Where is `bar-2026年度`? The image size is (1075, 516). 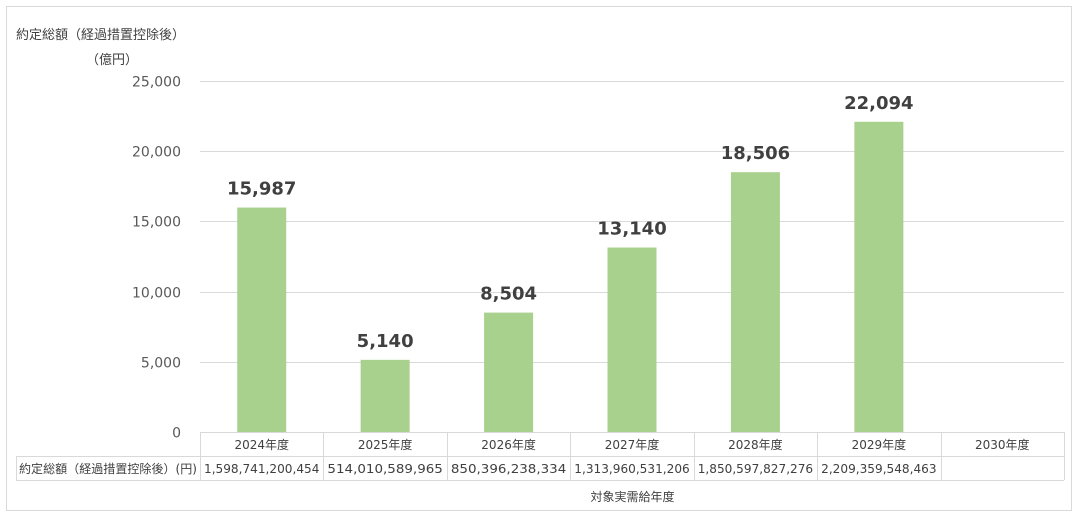
bar-2026年度 is located at coordinates (509, 372).